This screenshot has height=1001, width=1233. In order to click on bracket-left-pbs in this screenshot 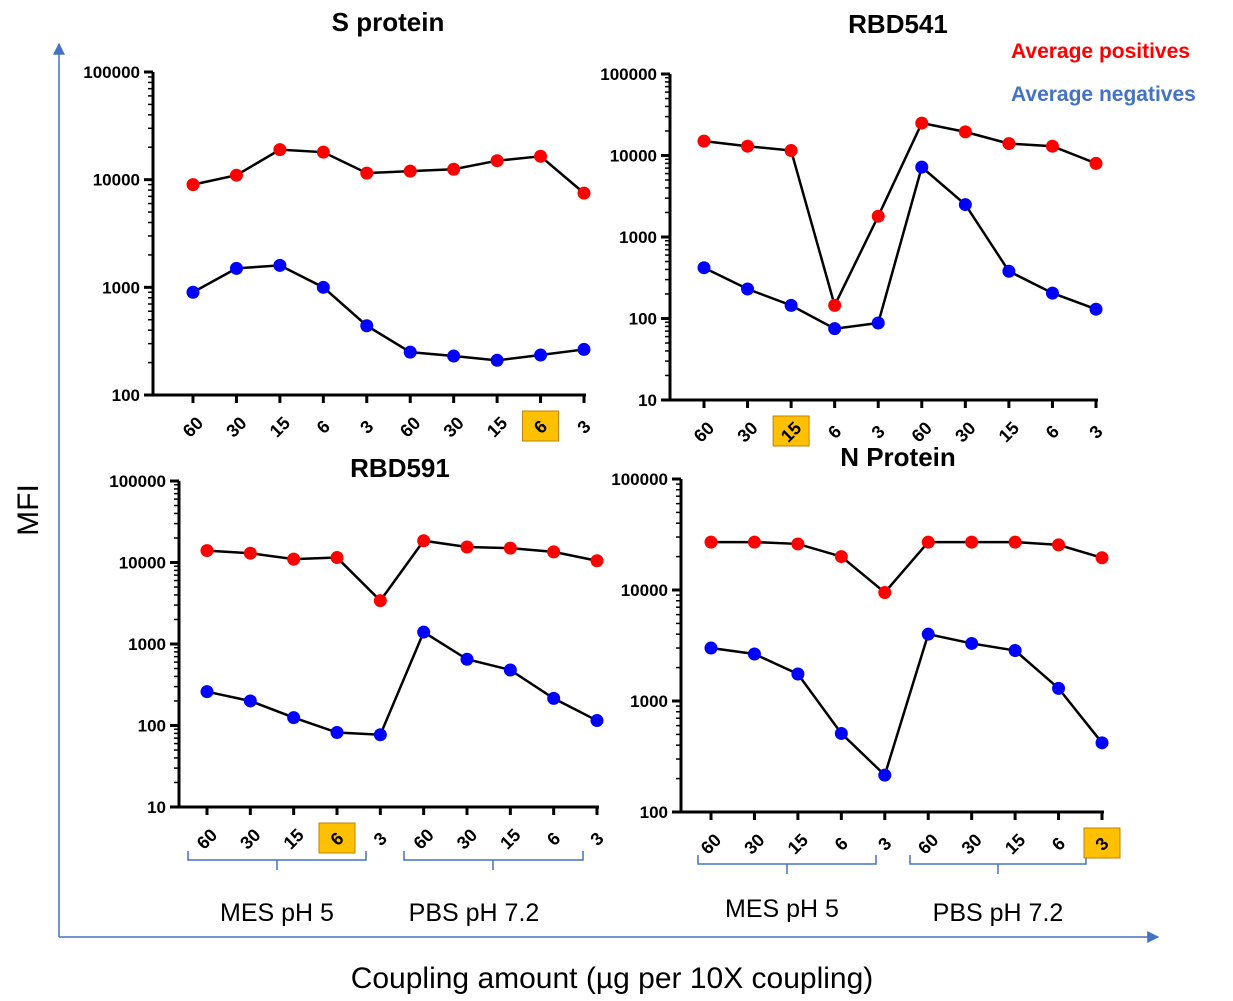, I will do `click(493, 860)`.